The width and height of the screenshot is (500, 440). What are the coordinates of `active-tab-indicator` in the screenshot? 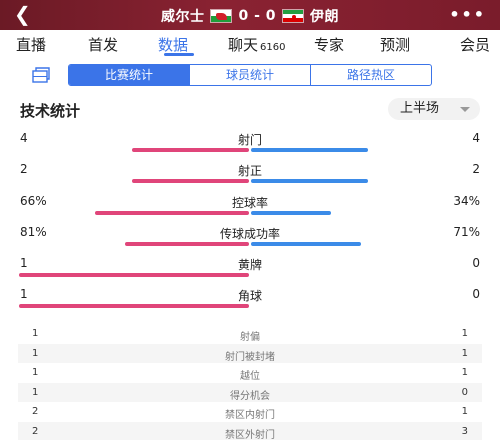 It's located at (179, 54).